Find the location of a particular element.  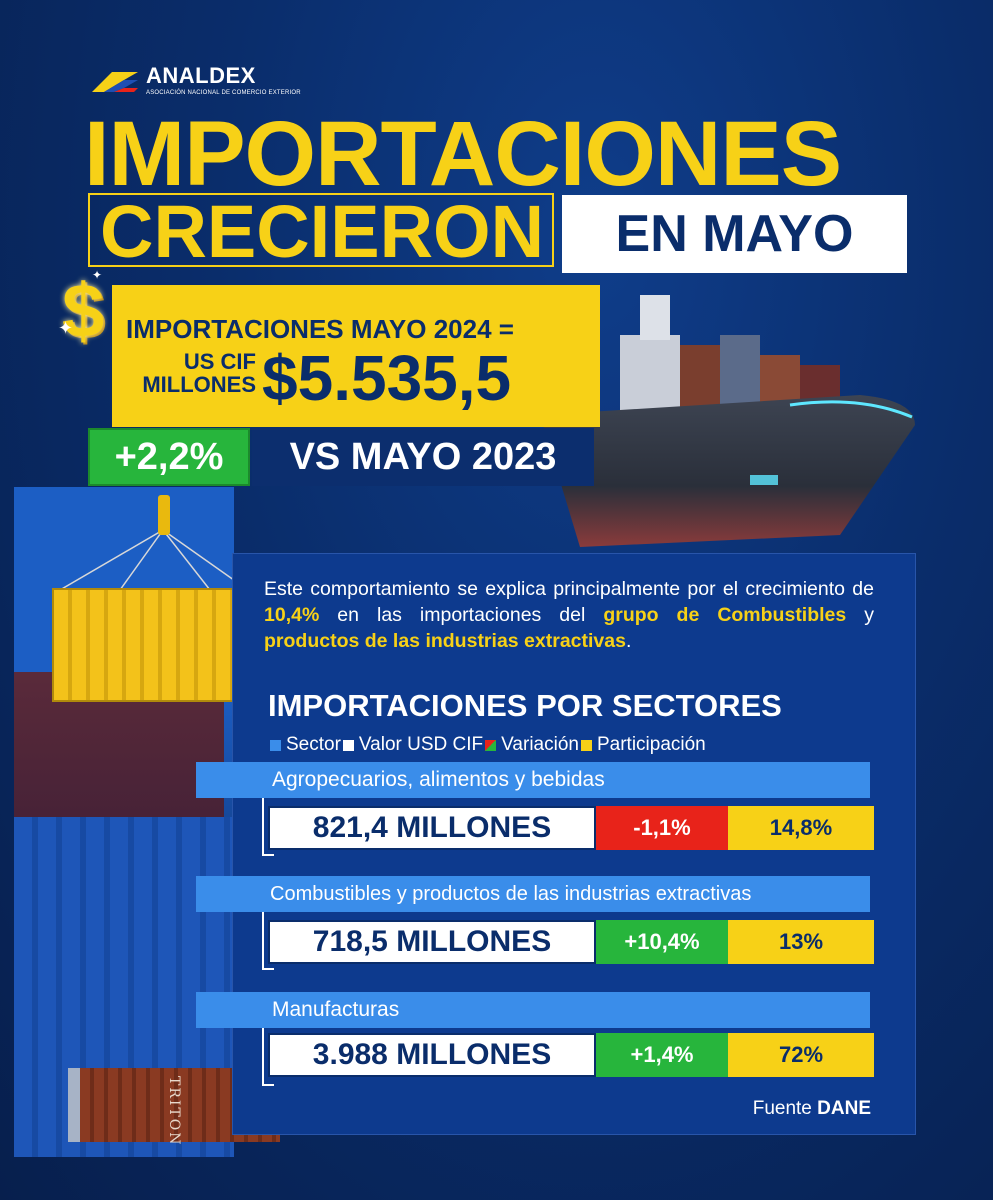

headline-frame is located at coordinates (321, 230).